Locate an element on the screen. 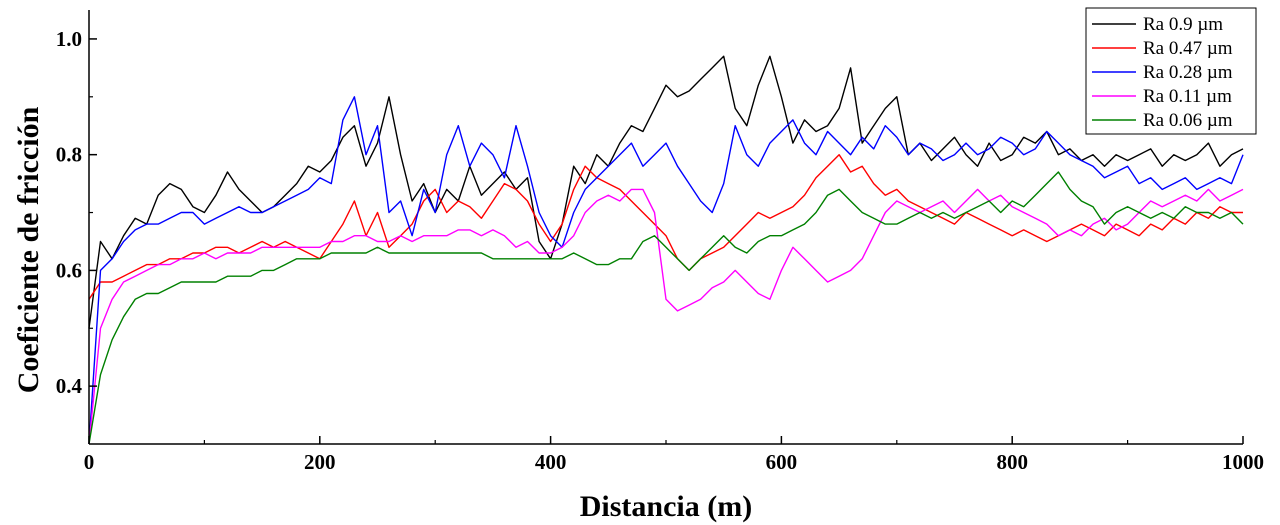 Image resolution: width=1280 pixels, height=525 pixels. y-tick-label: 1.0 is located at coordinates (69, 39).